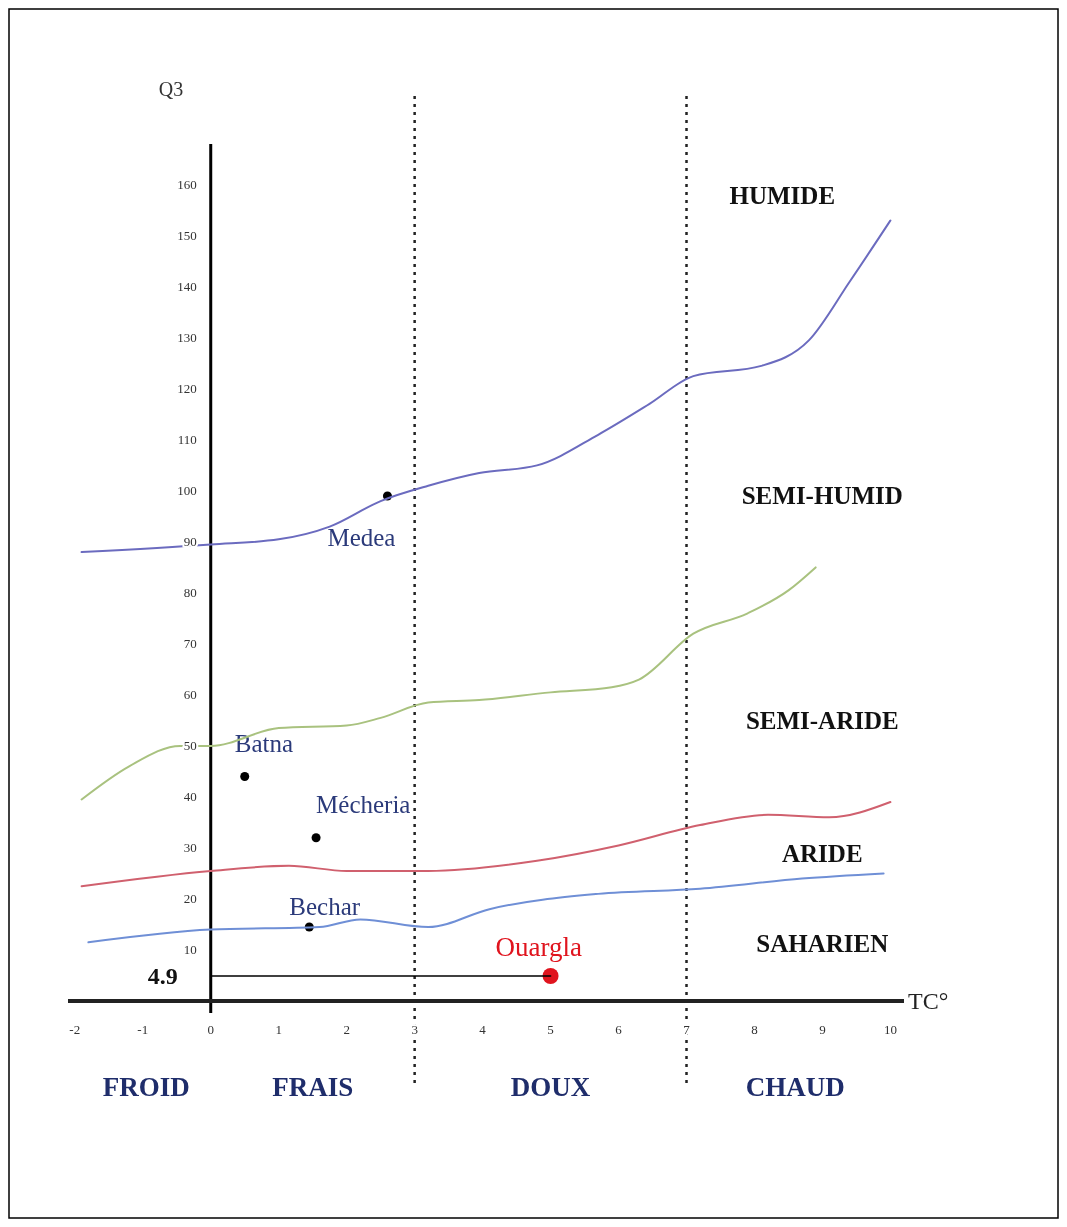 This screenshot has height=1227, width=1067. What do you see at coordinates (346, 1029) in the screenshot?
I see `x-tick-label: 2` at bounding box center [346, 1029].